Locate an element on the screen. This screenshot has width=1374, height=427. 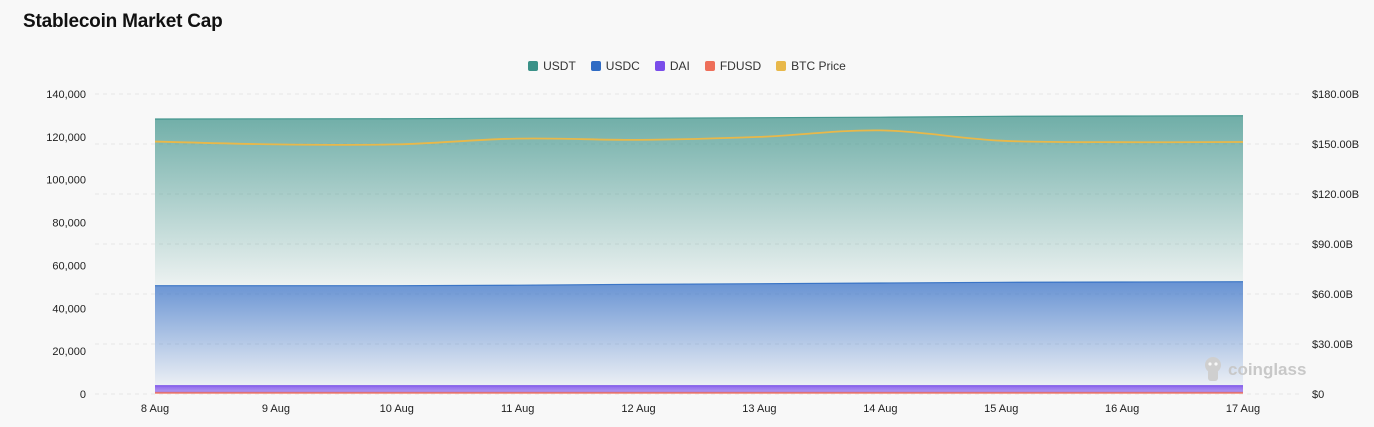
right-axis-tick-label: $60.00B is located at coordinates (1332, 295).